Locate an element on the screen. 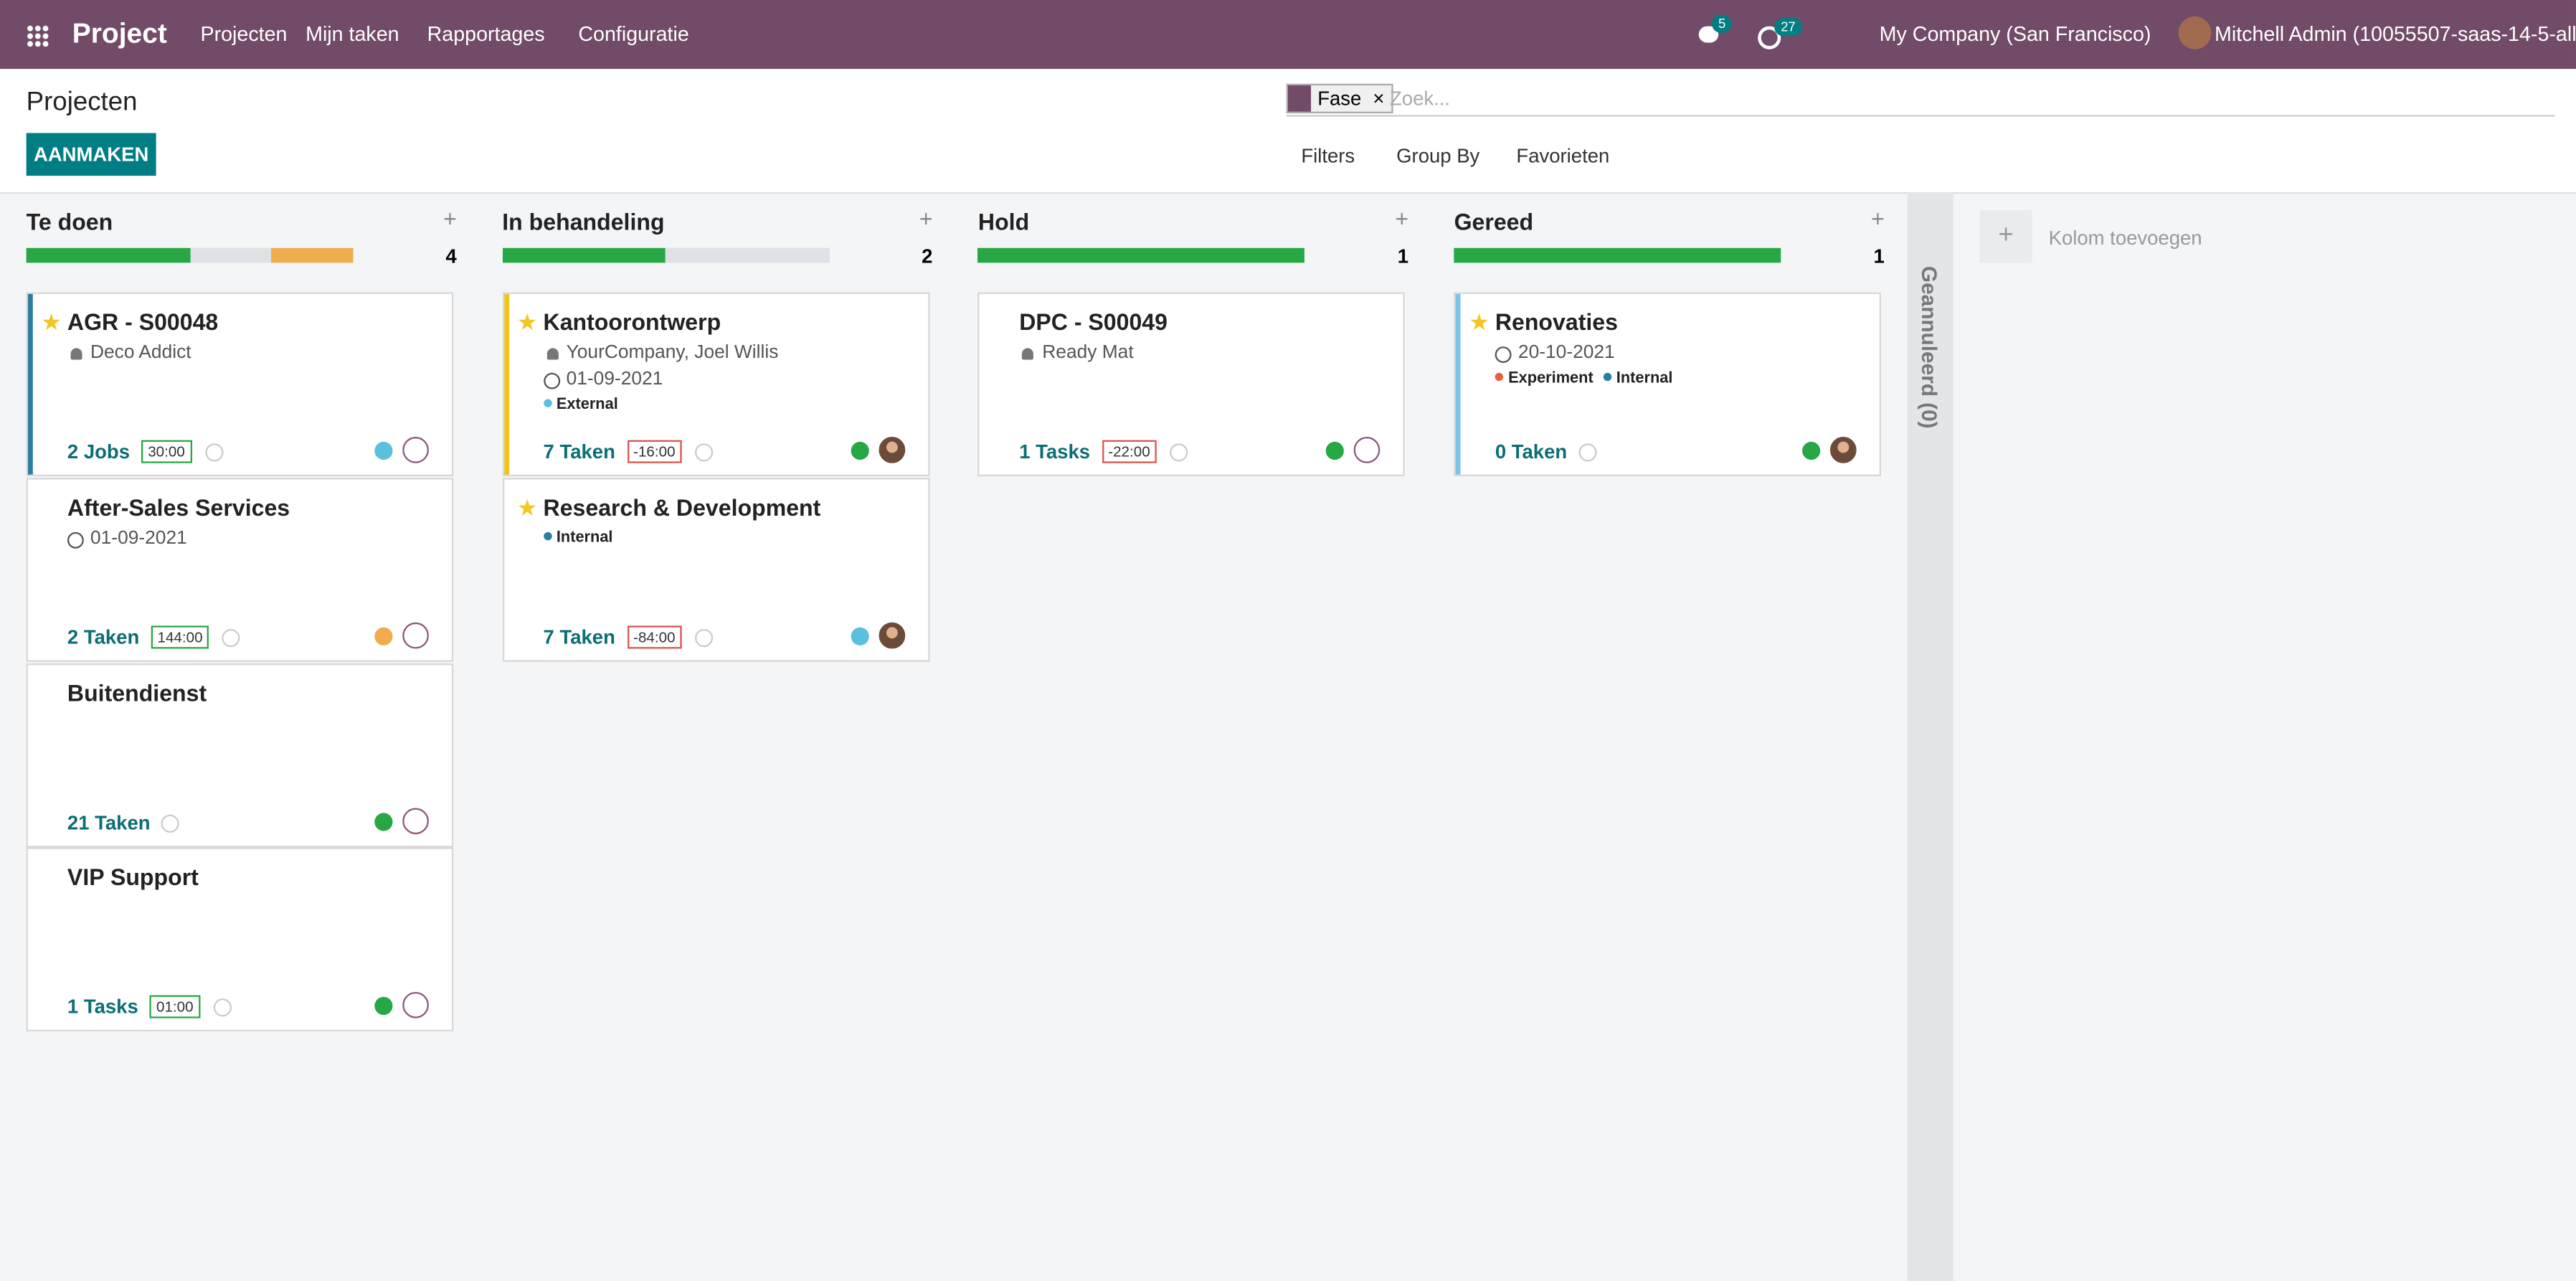  menu-item: Projecten is located at coordinates (244, 35).